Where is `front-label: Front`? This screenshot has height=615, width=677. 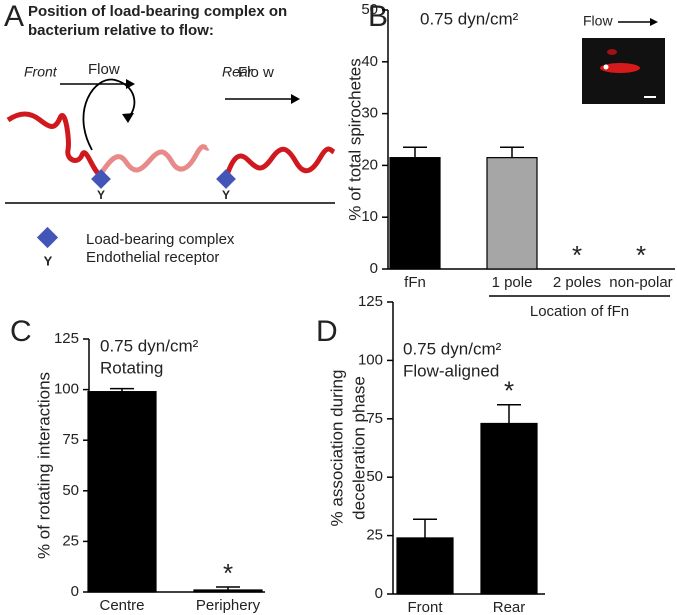
front-label: Front is located at coordinates (41, 72).